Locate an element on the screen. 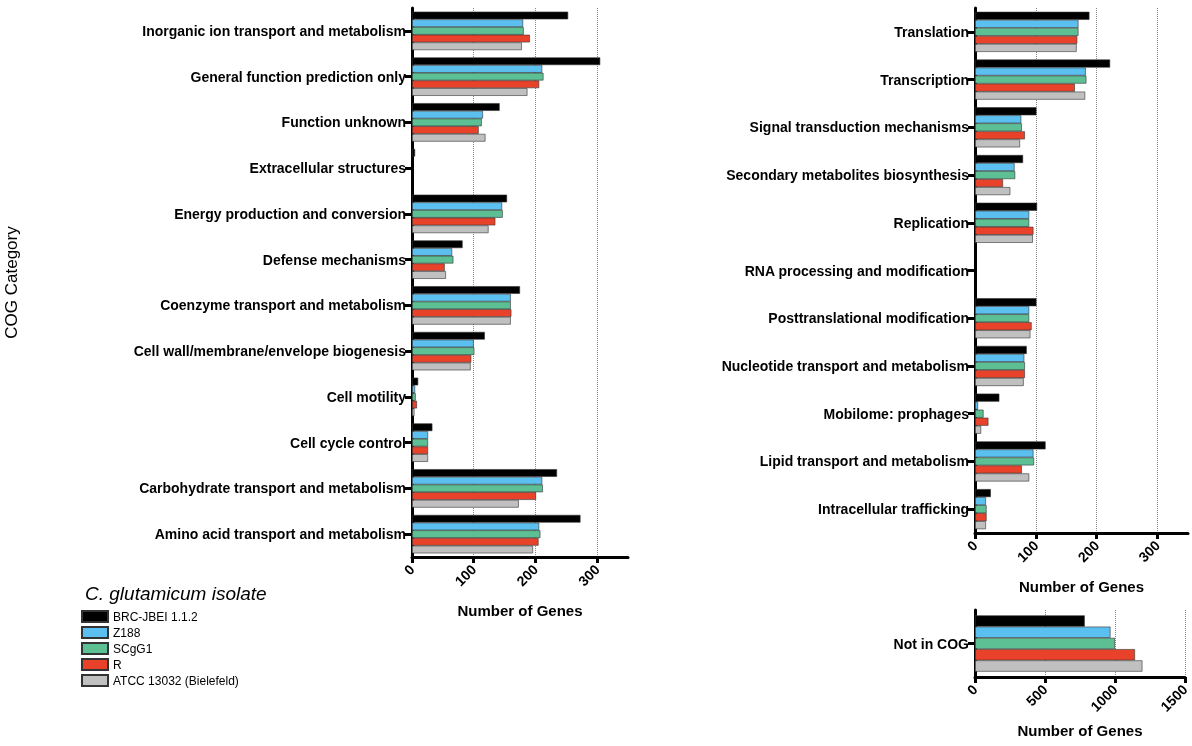 This screenshot has width=1192, height=746. y-axis-title: COG Category is located at coordinates (11, 282).